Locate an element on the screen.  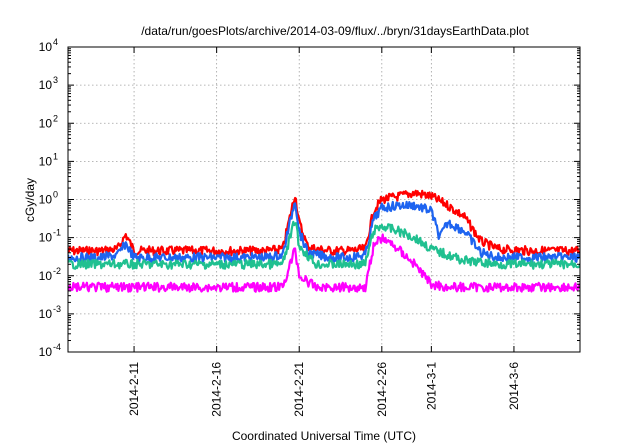
y-tick-exponent: 1 is located at coordinates (55, 156).